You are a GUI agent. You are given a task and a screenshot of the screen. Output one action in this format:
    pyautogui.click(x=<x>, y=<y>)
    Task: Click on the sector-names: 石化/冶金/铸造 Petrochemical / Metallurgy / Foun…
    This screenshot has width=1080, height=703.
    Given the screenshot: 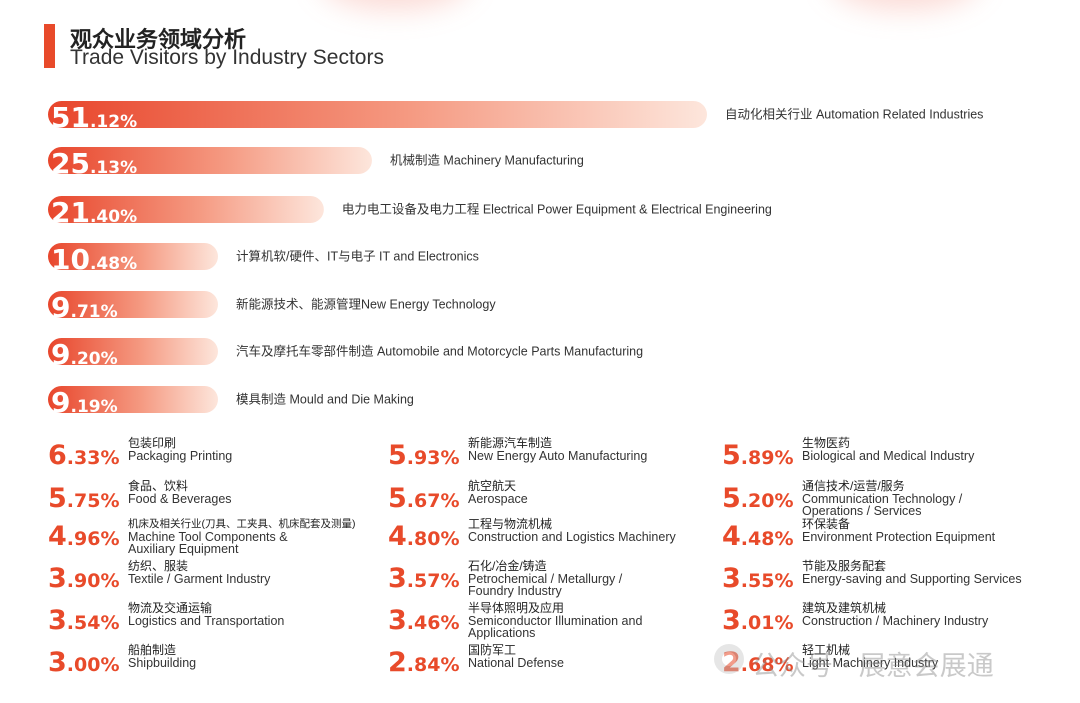 What is the action you would take?
    pyautogui.click(x=545, y=579)
    